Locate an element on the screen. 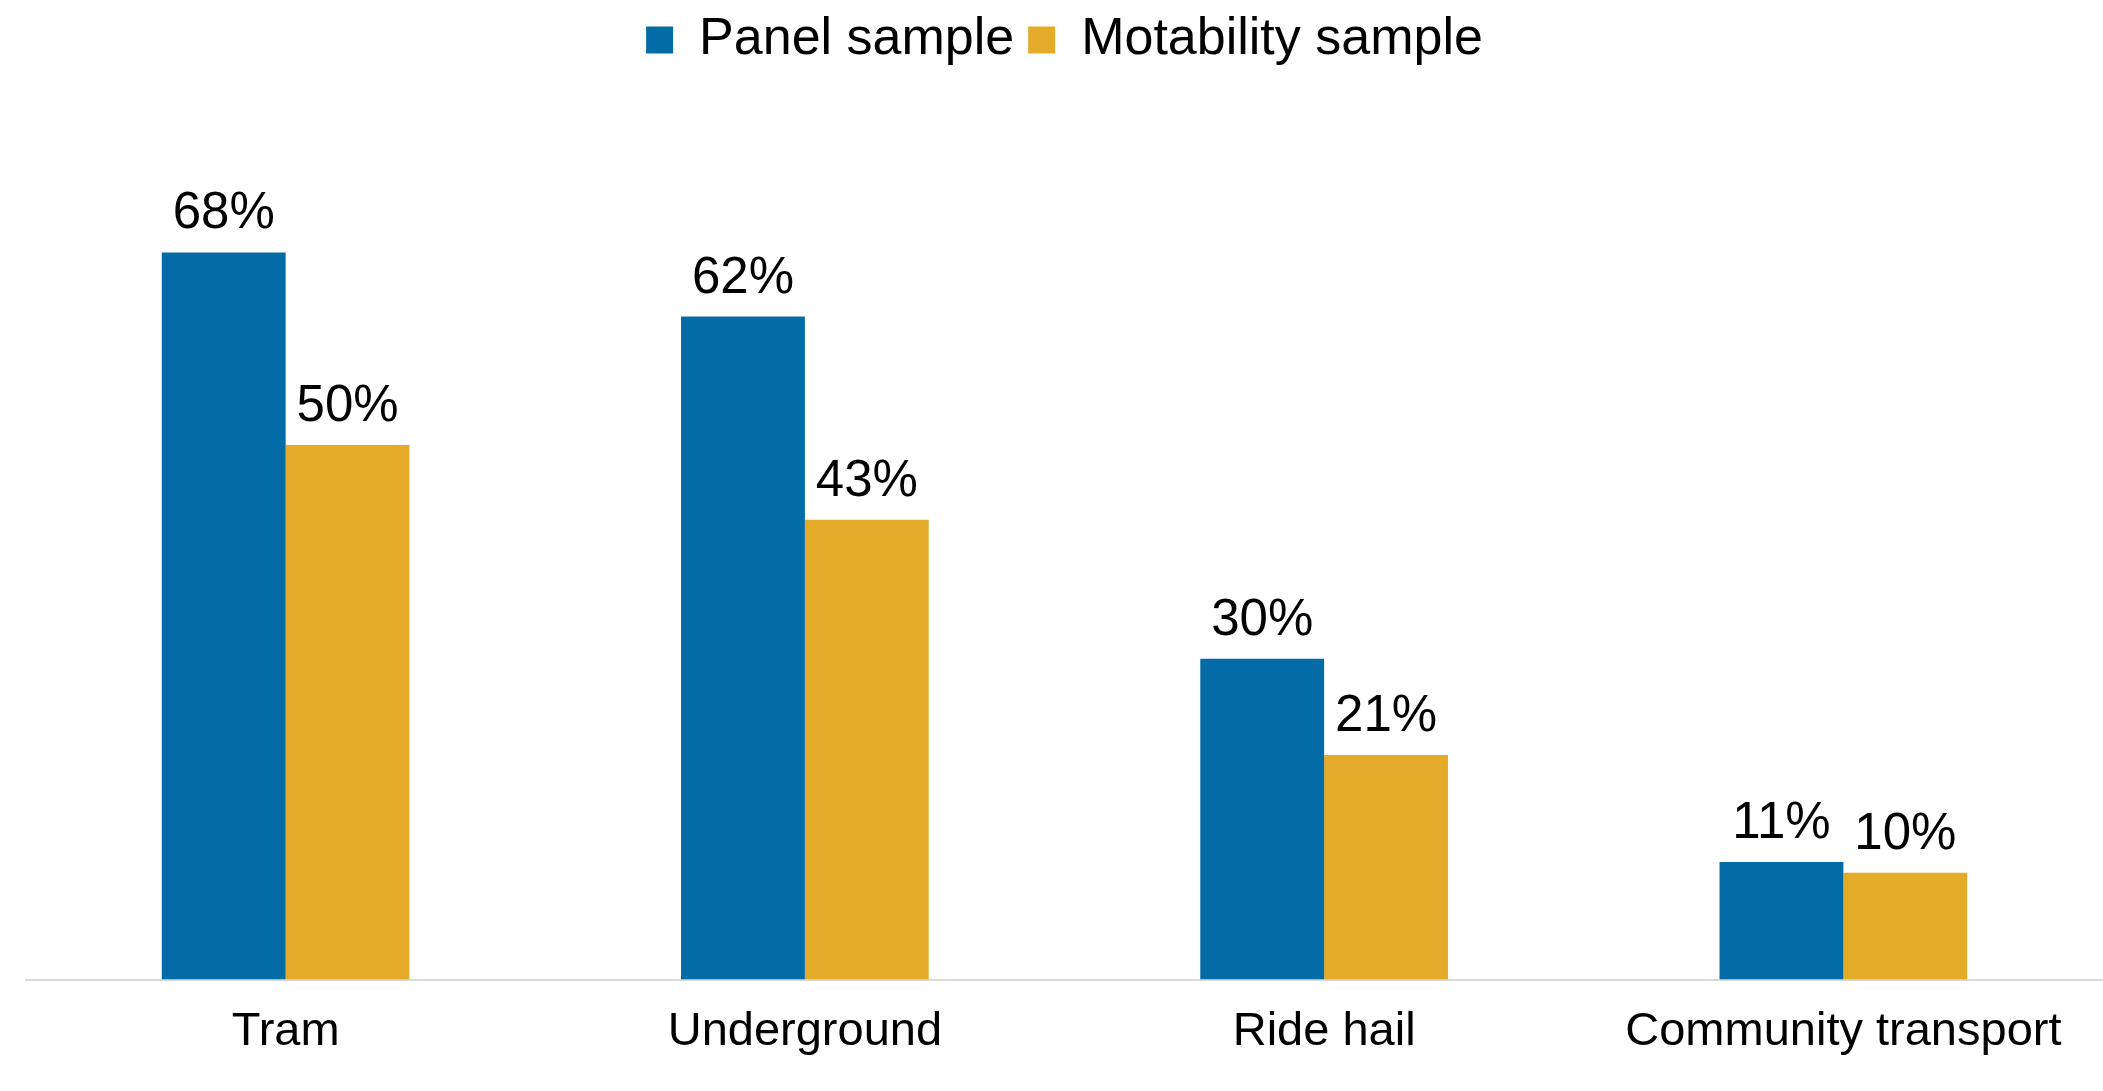 The image size is (2103, 1091). legend-label: Motability sample is located at coordinates (1282, 36).